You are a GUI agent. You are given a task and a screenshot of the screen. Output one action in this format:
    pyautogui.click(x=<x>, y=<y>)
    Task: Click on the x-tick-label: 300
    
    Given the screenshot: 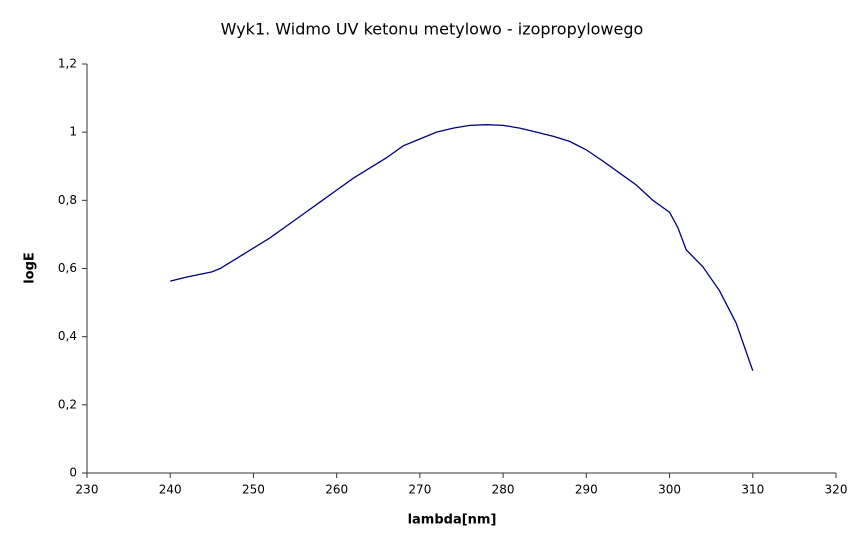 What is the action you would take?
    pyautogui.click(x=669, y=490)
    